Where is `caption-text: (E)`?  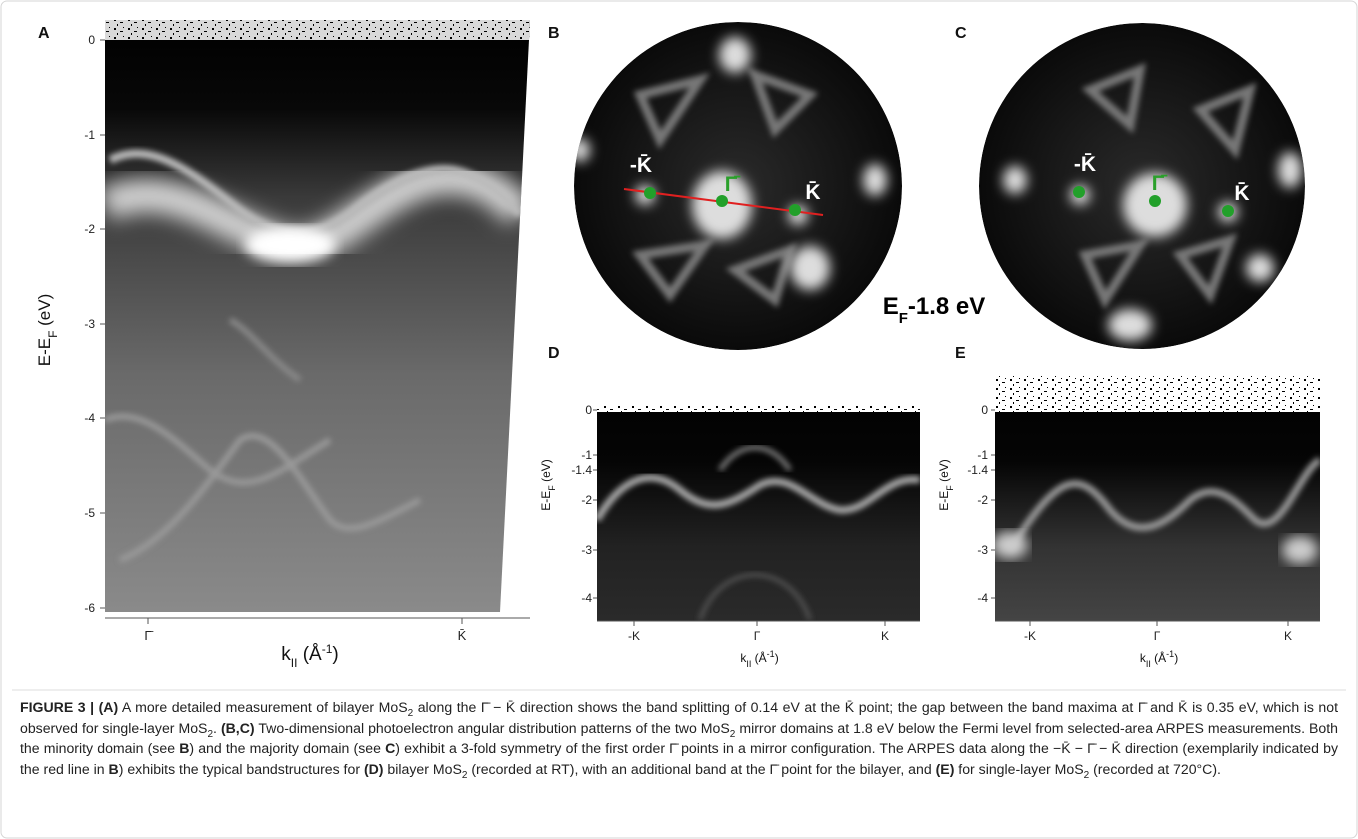
caption-text: (E) is located at coordinates (945, 768).